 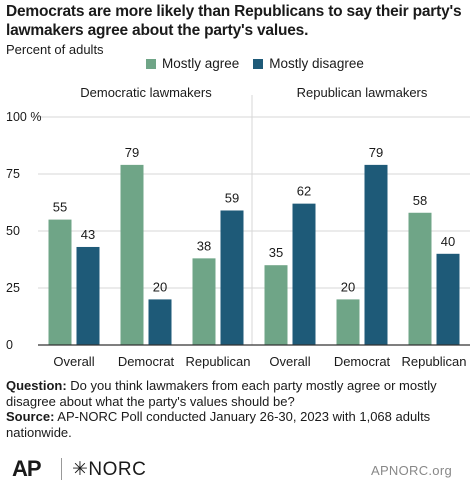 What do you see at coordinates (204, 245) in the screenshot?
I see `data-label: 38` at bounding box center [204, 245].